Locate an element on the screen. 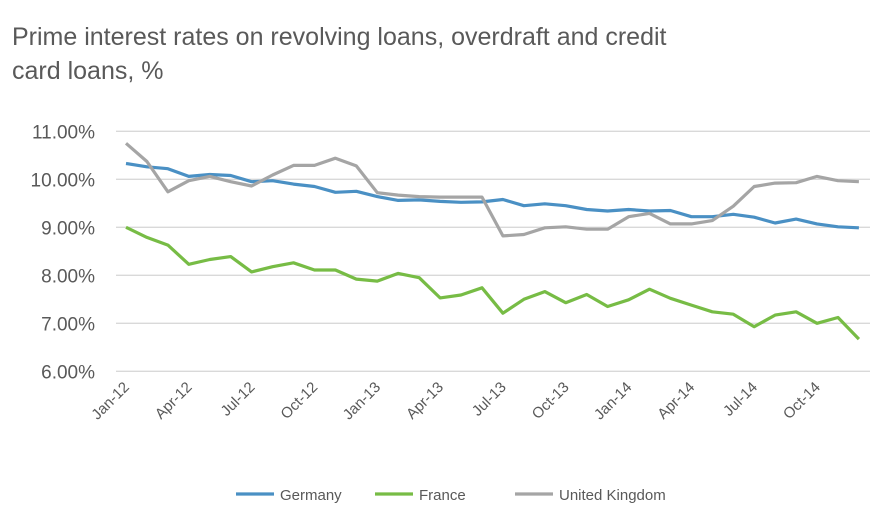 This screenshot has height=526, width=893. y-tick-label: 7.00% is located at coordinates (68, 324).